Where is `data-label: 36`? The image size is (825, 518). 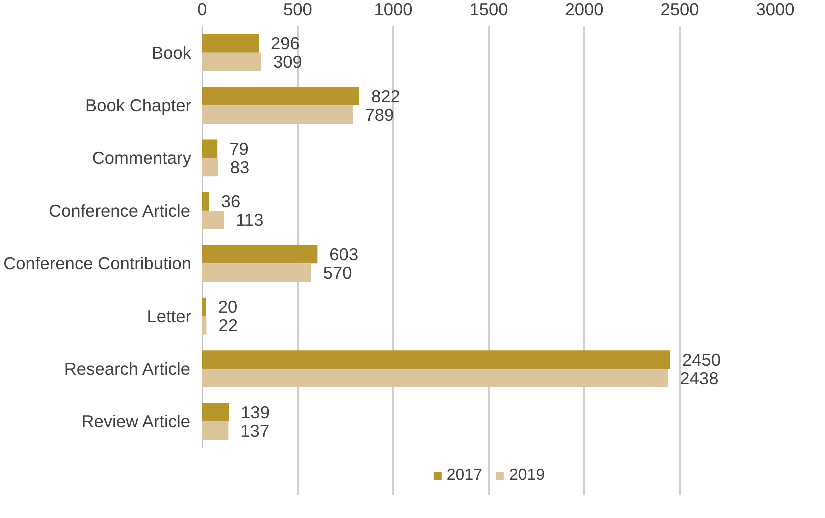
data-label: 36 is located at coordinates (231, 202).